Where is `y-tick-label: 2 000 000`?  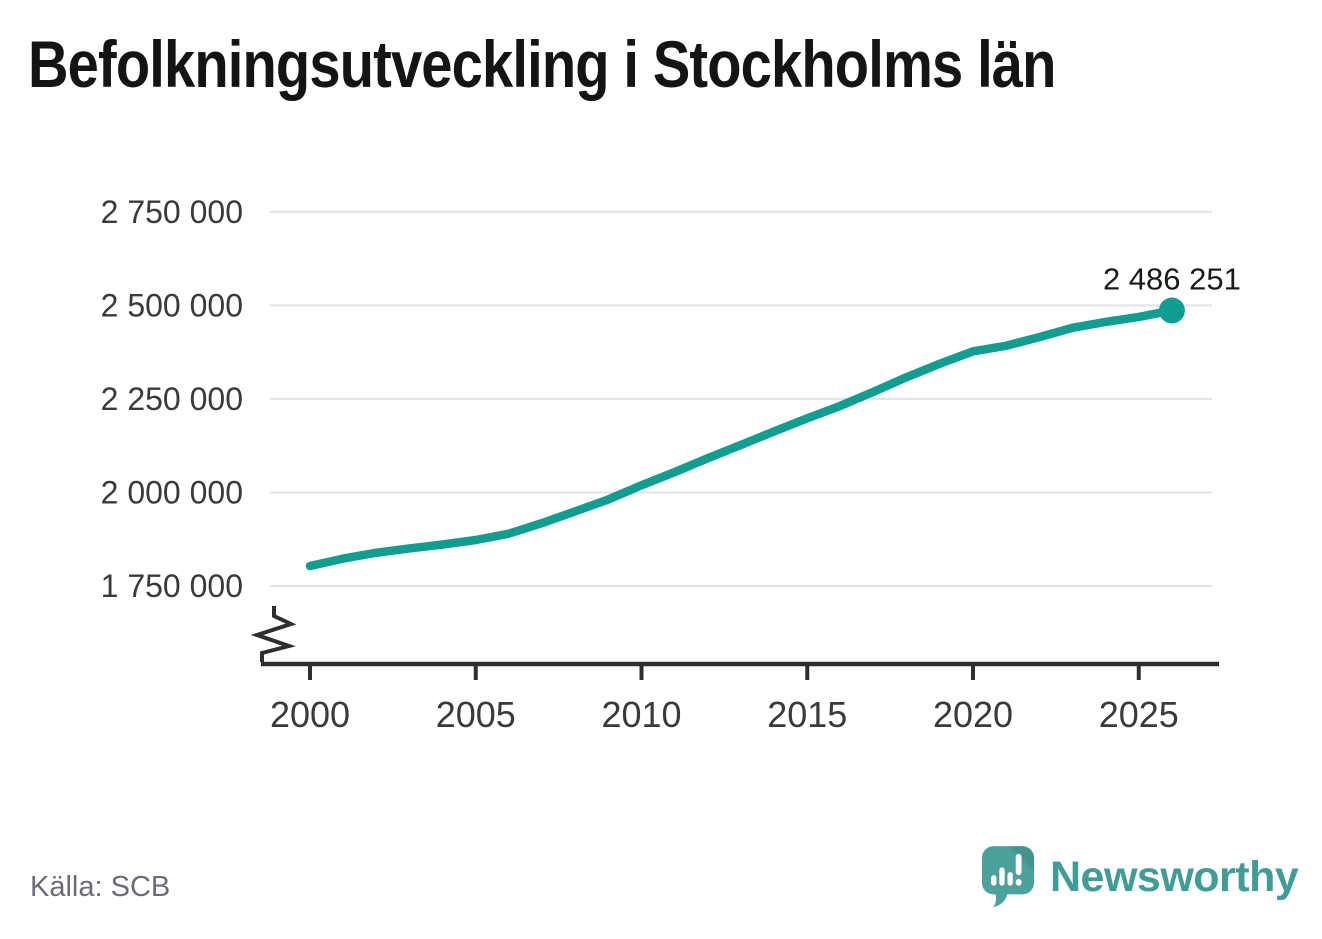 y-tick-label: 2 000 000 is located at coordinates (172, 492).